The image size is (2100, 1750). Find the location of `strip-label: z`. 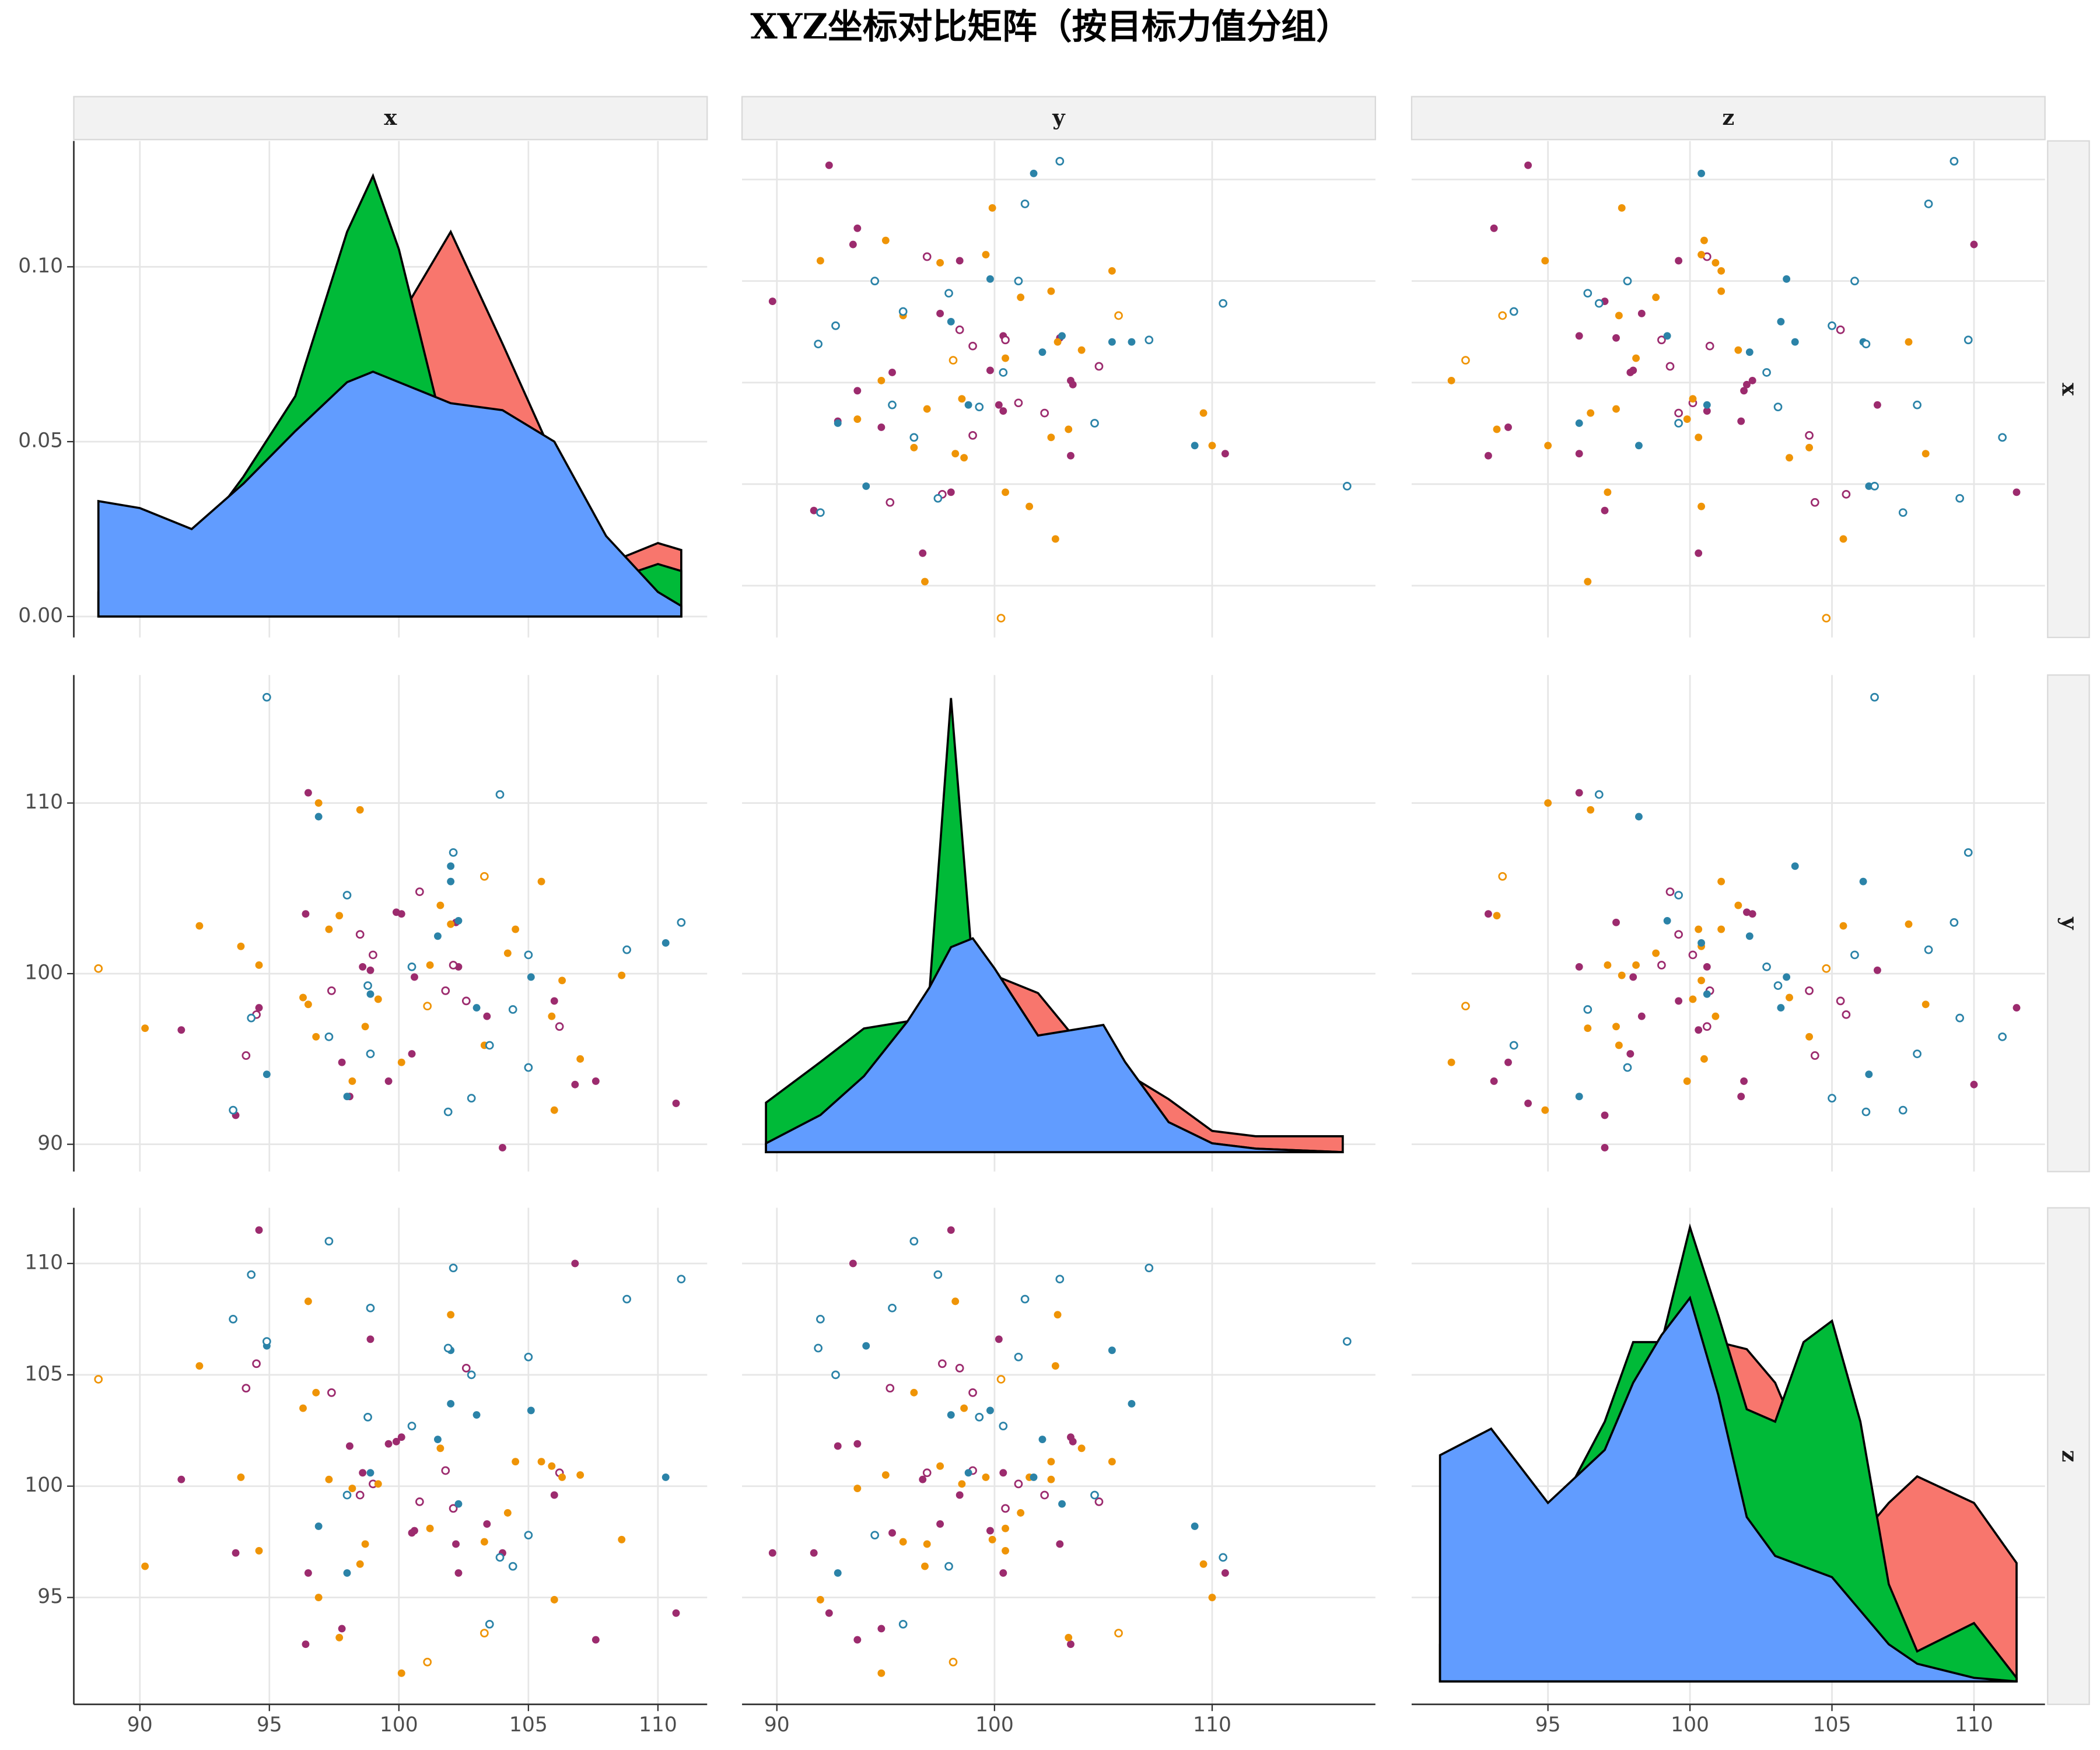

strip-label: z is located at coordinates (2069, 1456).